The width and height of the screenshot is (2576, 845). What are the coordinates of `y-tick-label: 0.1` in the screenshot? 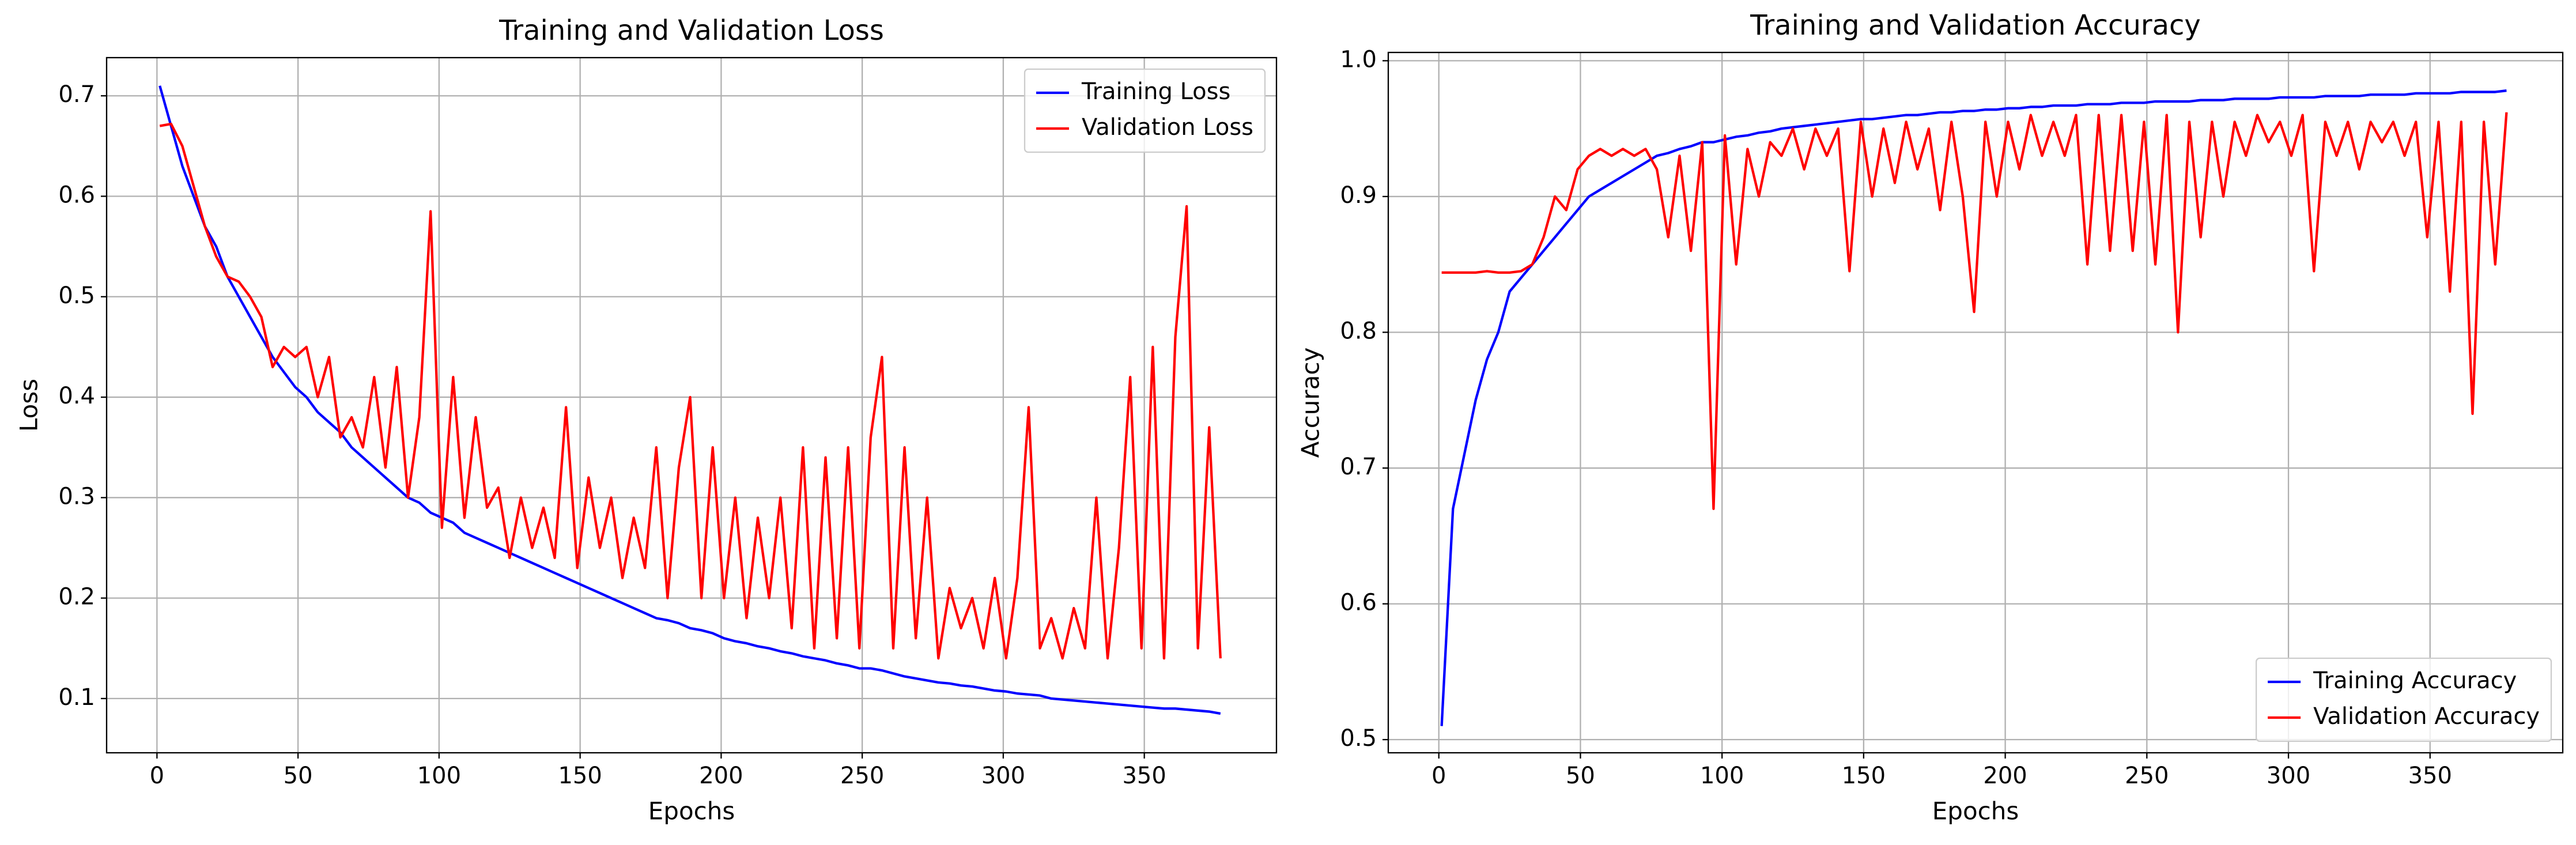 It's located at (76, 697).